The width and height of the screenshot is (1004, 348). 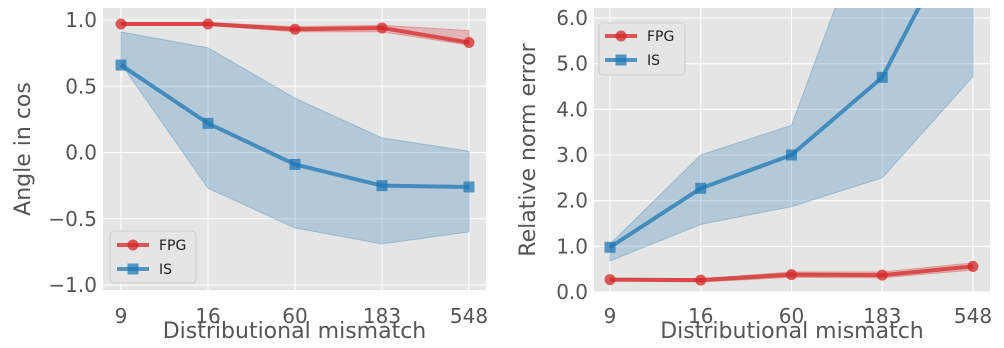 What do you see at coordinates (572, 201) in the screenshot?
I see `y-tick-label: 2.0` at bounding box center [572, 201].